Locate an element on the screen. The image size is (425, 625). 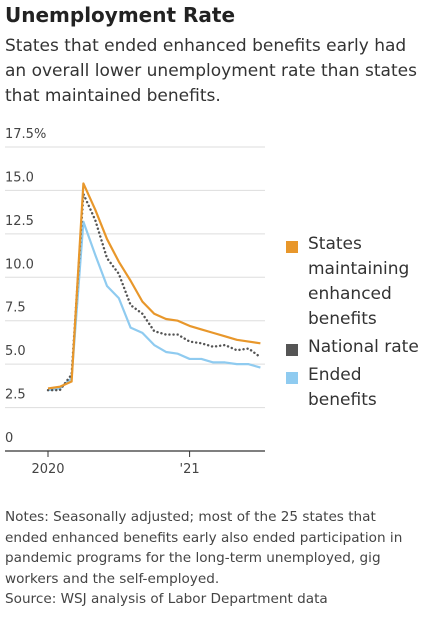
x-tick-label: '21 is located at coordinates (190, 469).